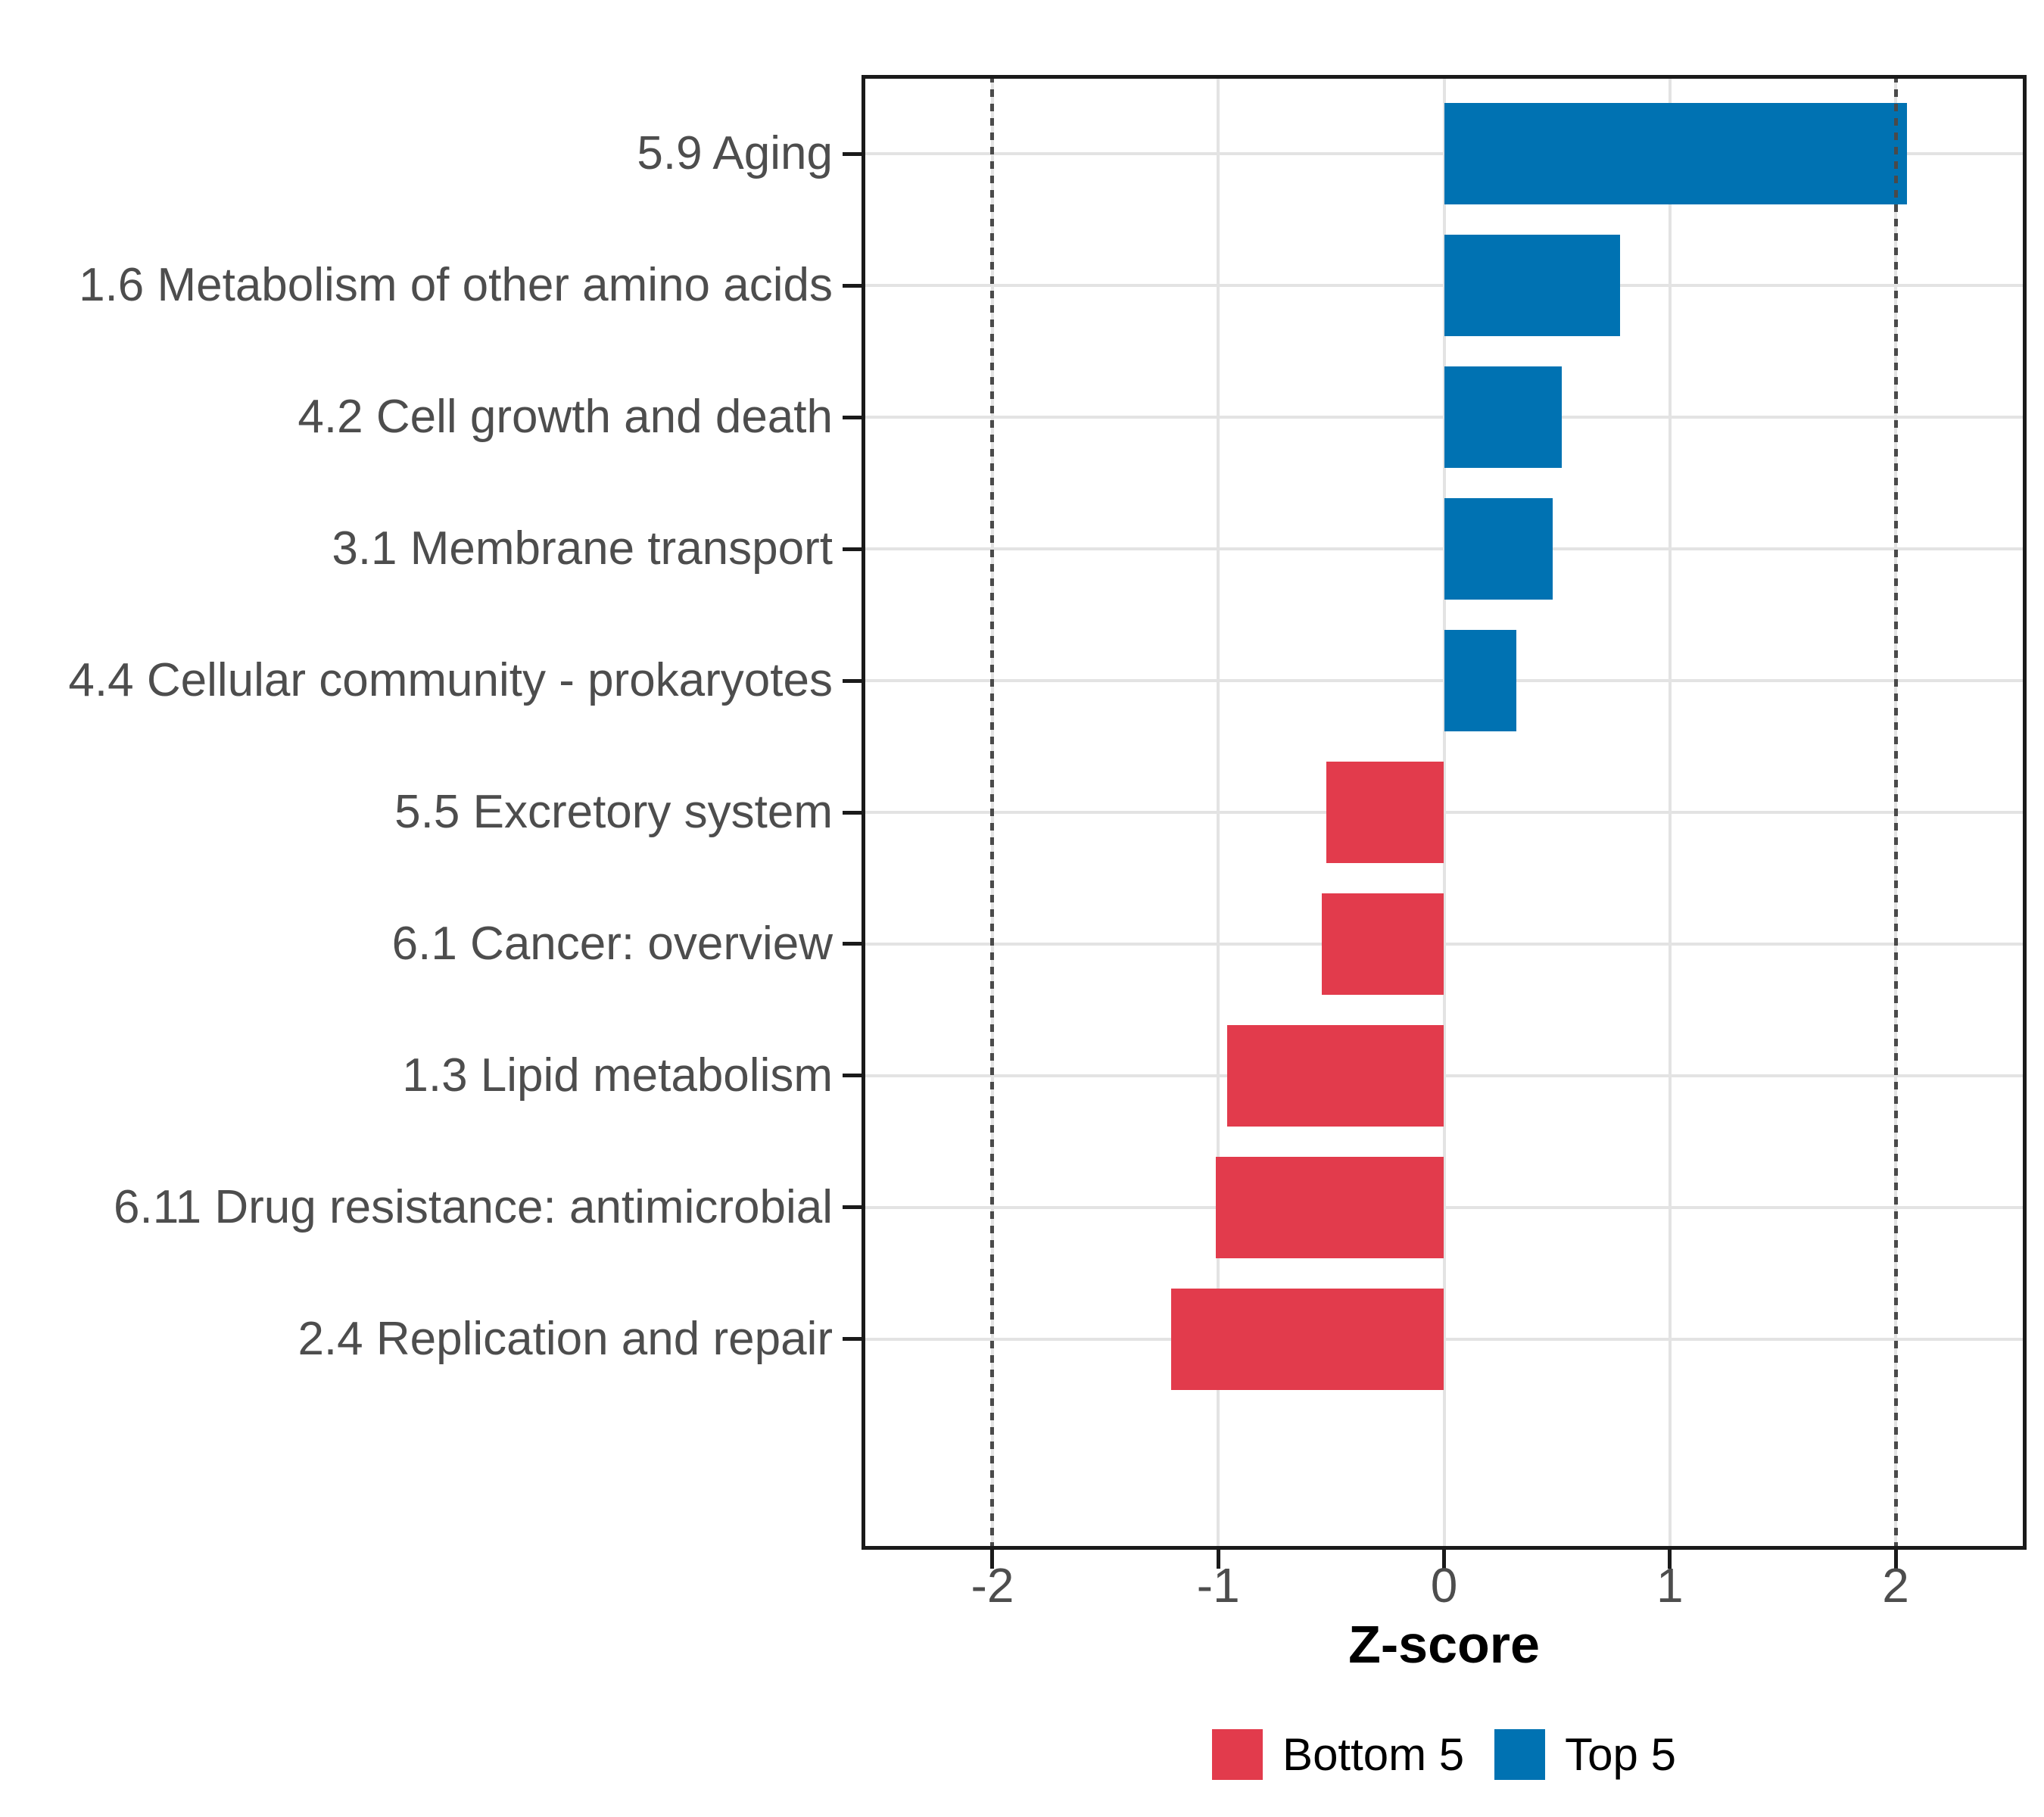  I want to click on legend-item-top5: Top 5, so click(1585, 1754).